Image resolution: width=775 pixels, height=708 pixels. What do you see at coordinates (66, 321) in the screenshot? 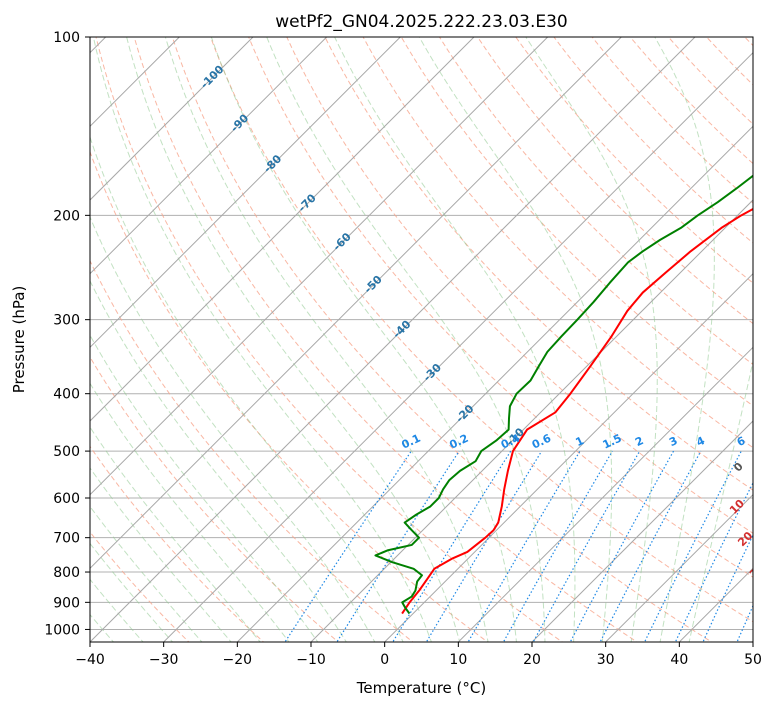
I see `y-tick-label: 300` at bounding box center [66, 321].